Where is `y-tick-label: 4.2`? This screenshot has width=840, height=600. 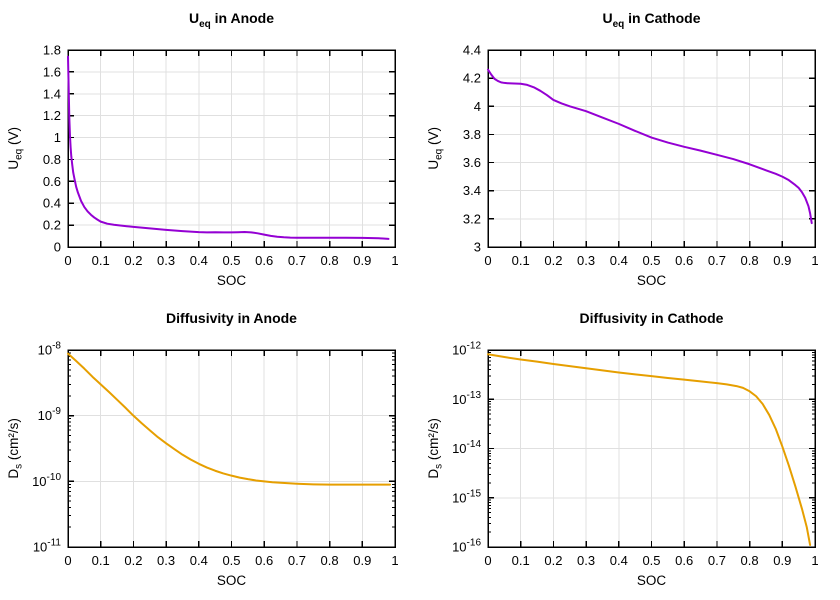 y-tick-label: 4.2 is located at coordinates (472, 78).